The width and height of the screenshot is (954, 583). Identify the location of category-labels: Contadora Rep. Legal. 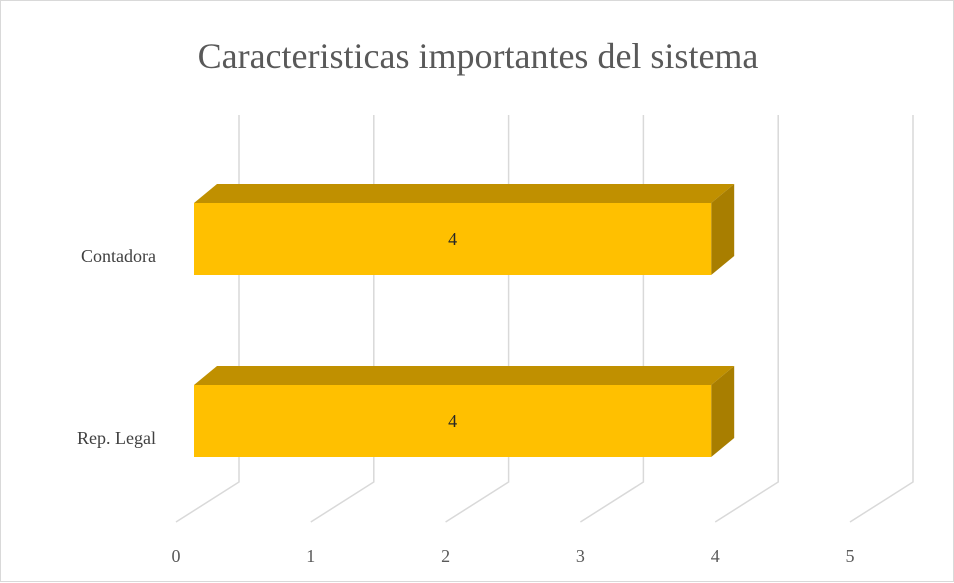
(116, 347).